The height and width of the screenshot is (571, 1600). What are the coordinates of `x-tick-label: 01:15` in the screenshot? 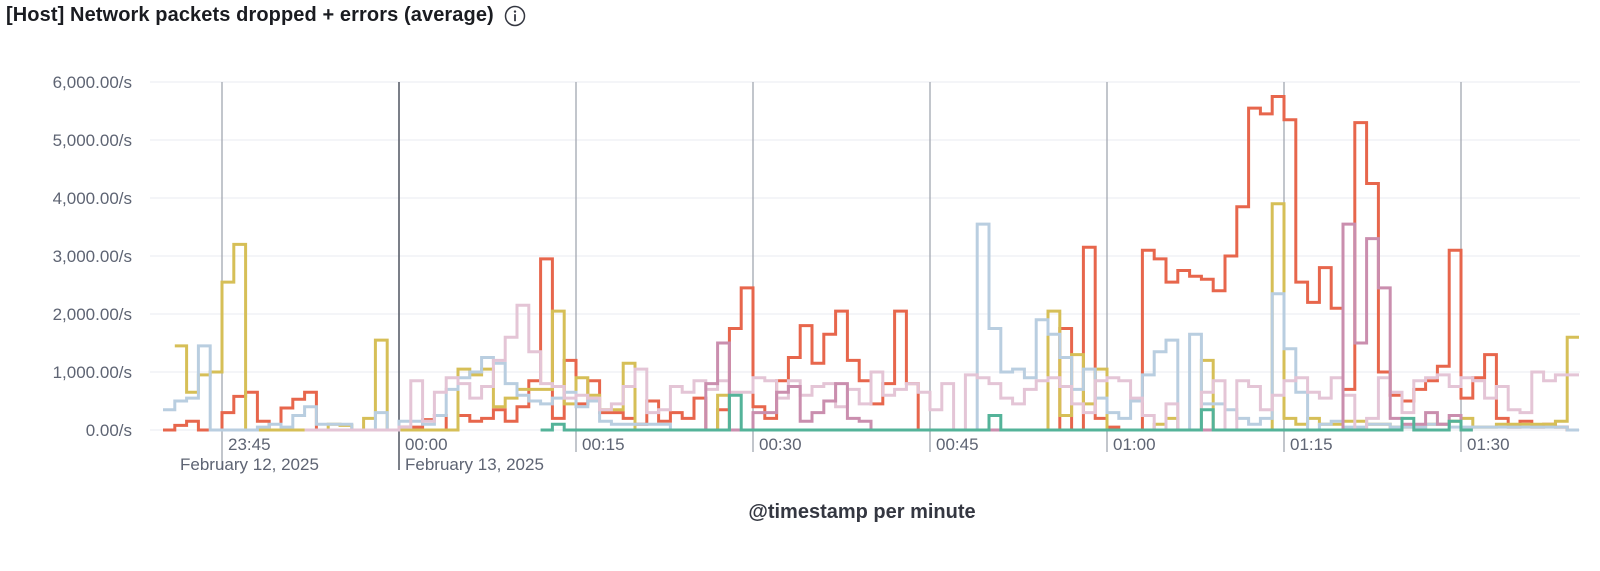 It's located at (1311, 444).